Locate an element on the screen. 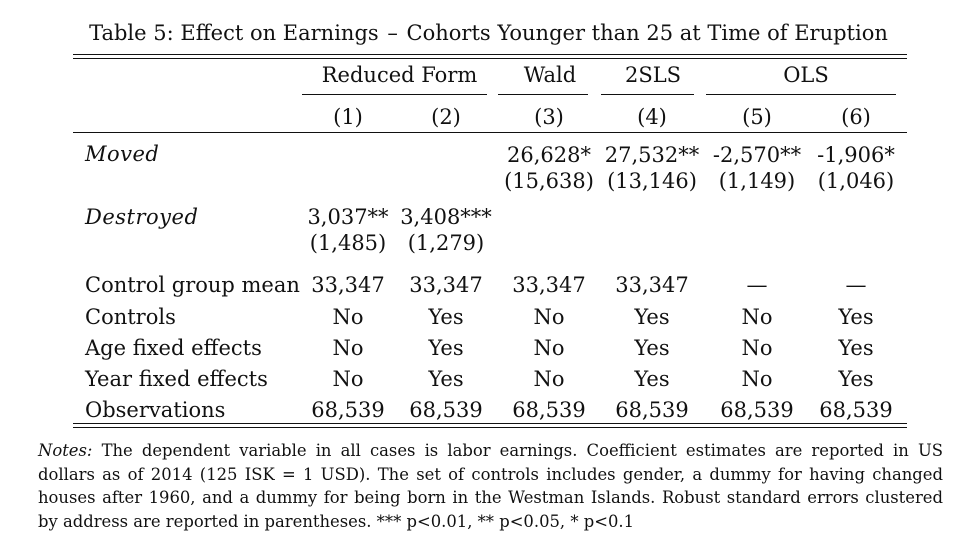 This screenshot has width=977, height=550. col-number-4: (4) is located at coordinates (652, 117).